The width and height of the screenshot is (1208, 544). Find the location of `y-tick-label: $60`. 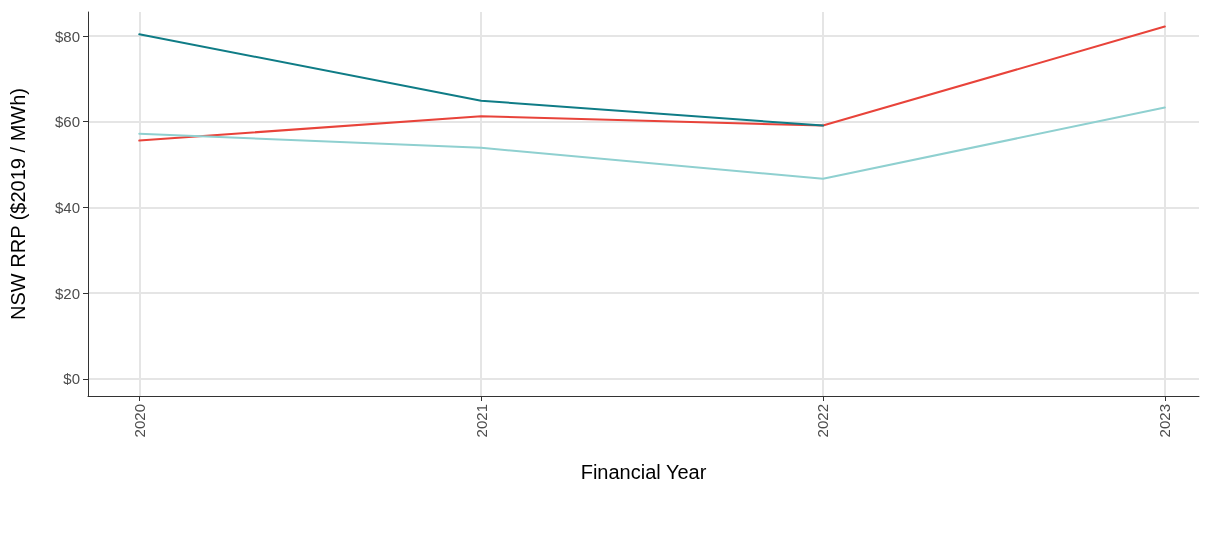

y-tick-label: $60 is located at coordinates (67, 122).